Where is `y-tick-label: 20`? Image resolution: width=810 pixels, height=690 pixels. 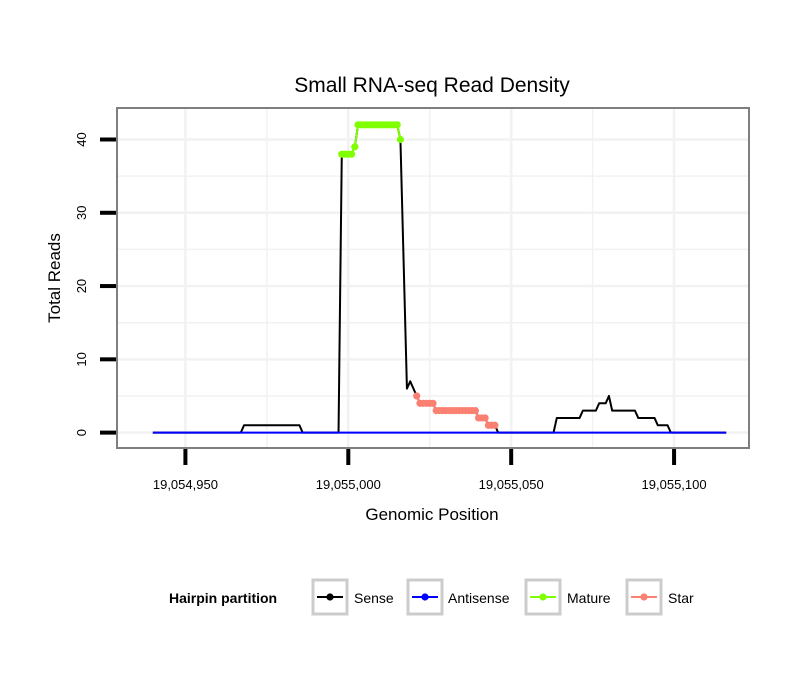
y-tick-label: 20 is located at coordinates (81, 286).